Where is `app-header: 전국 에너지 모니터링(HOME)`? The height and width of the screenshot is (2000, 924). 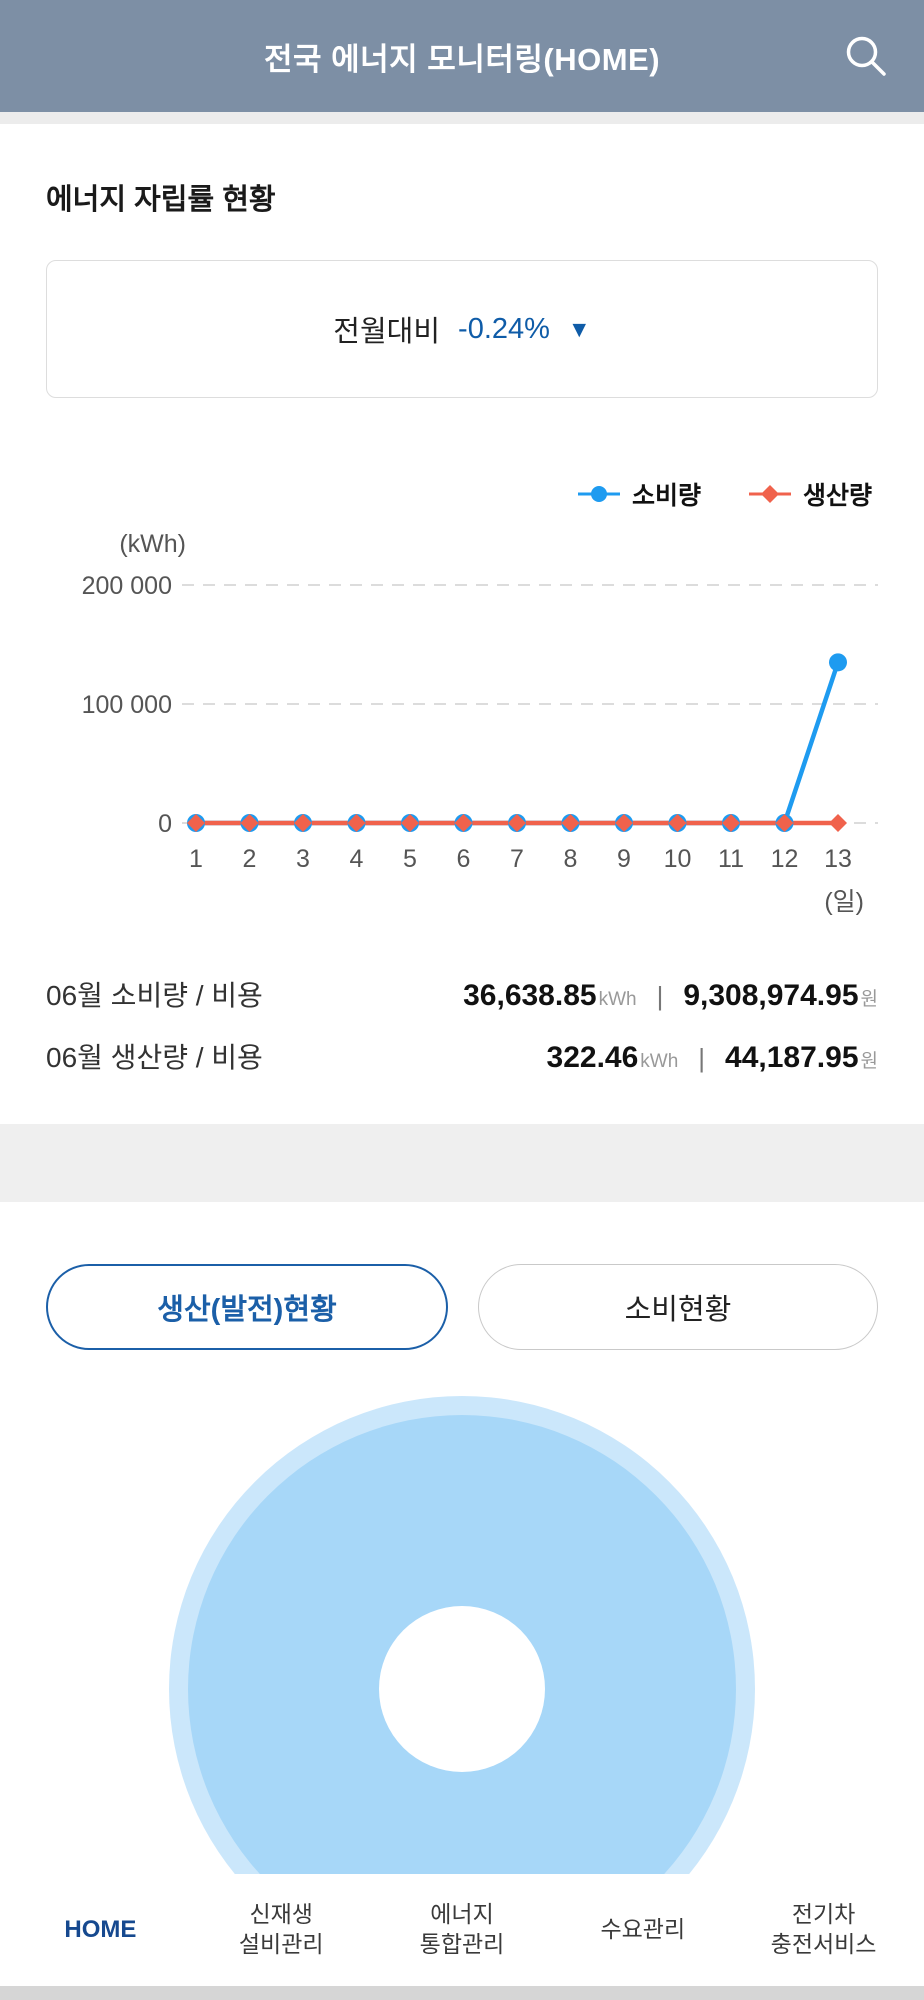 app-header: 전국 에너지 모니터링(HOME) is located at coordinates (462, 56).